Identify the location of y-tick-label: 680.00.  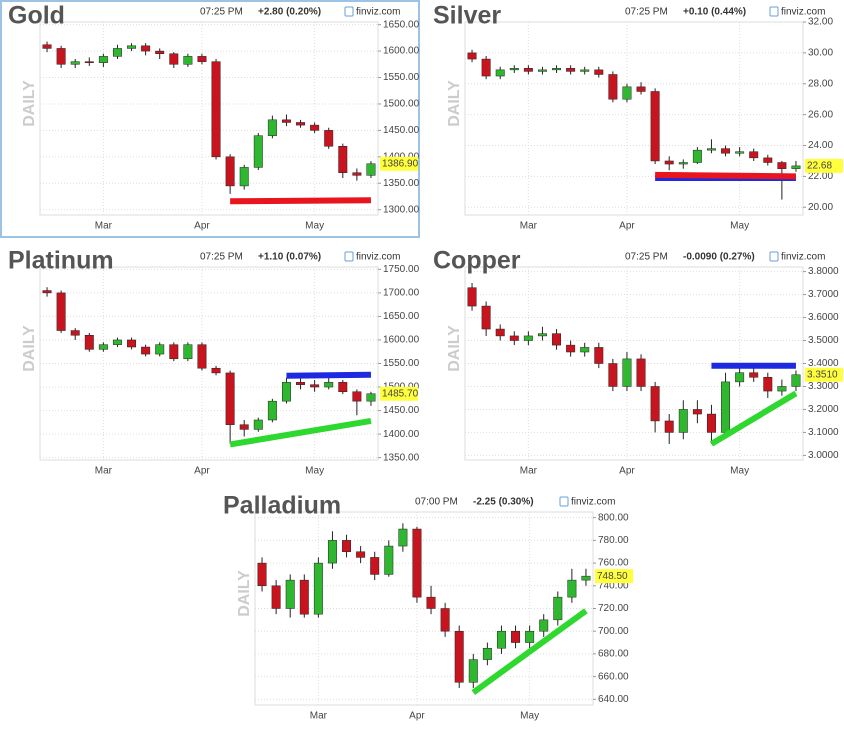
(613, 654).